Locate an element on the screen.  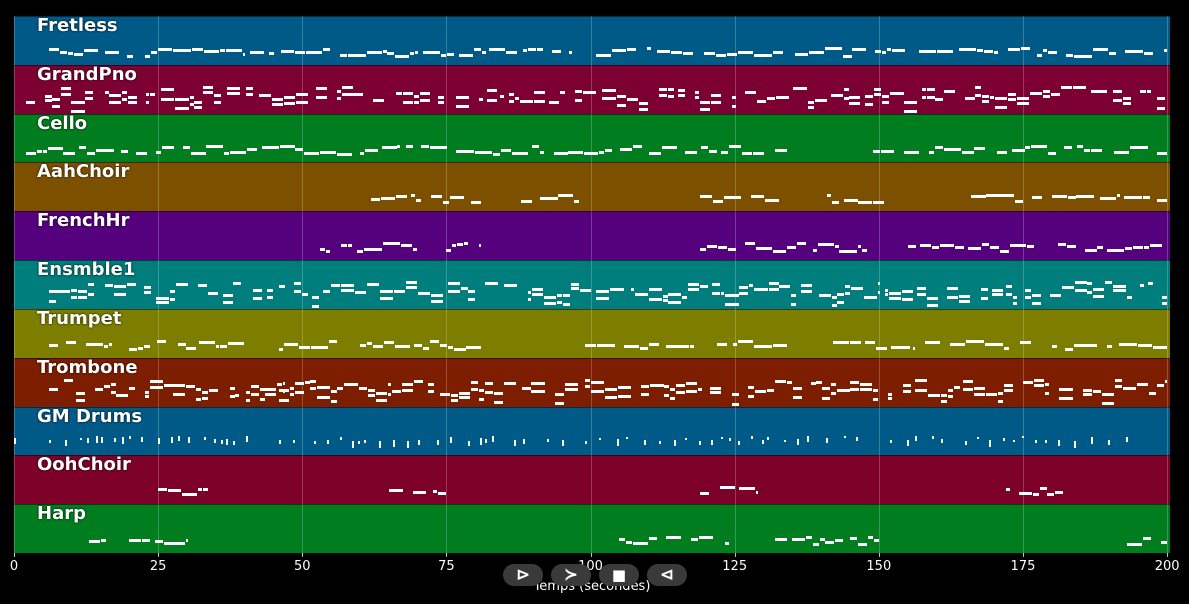
track-fretless: Fretless is located at coordinates (592, 40).